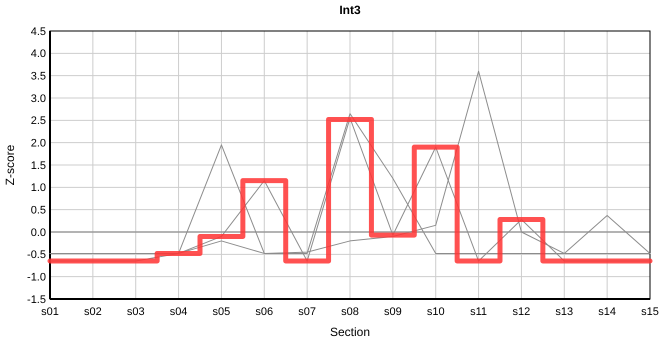  I want to click on y-tick-label: 0.0, so click(38, 232).